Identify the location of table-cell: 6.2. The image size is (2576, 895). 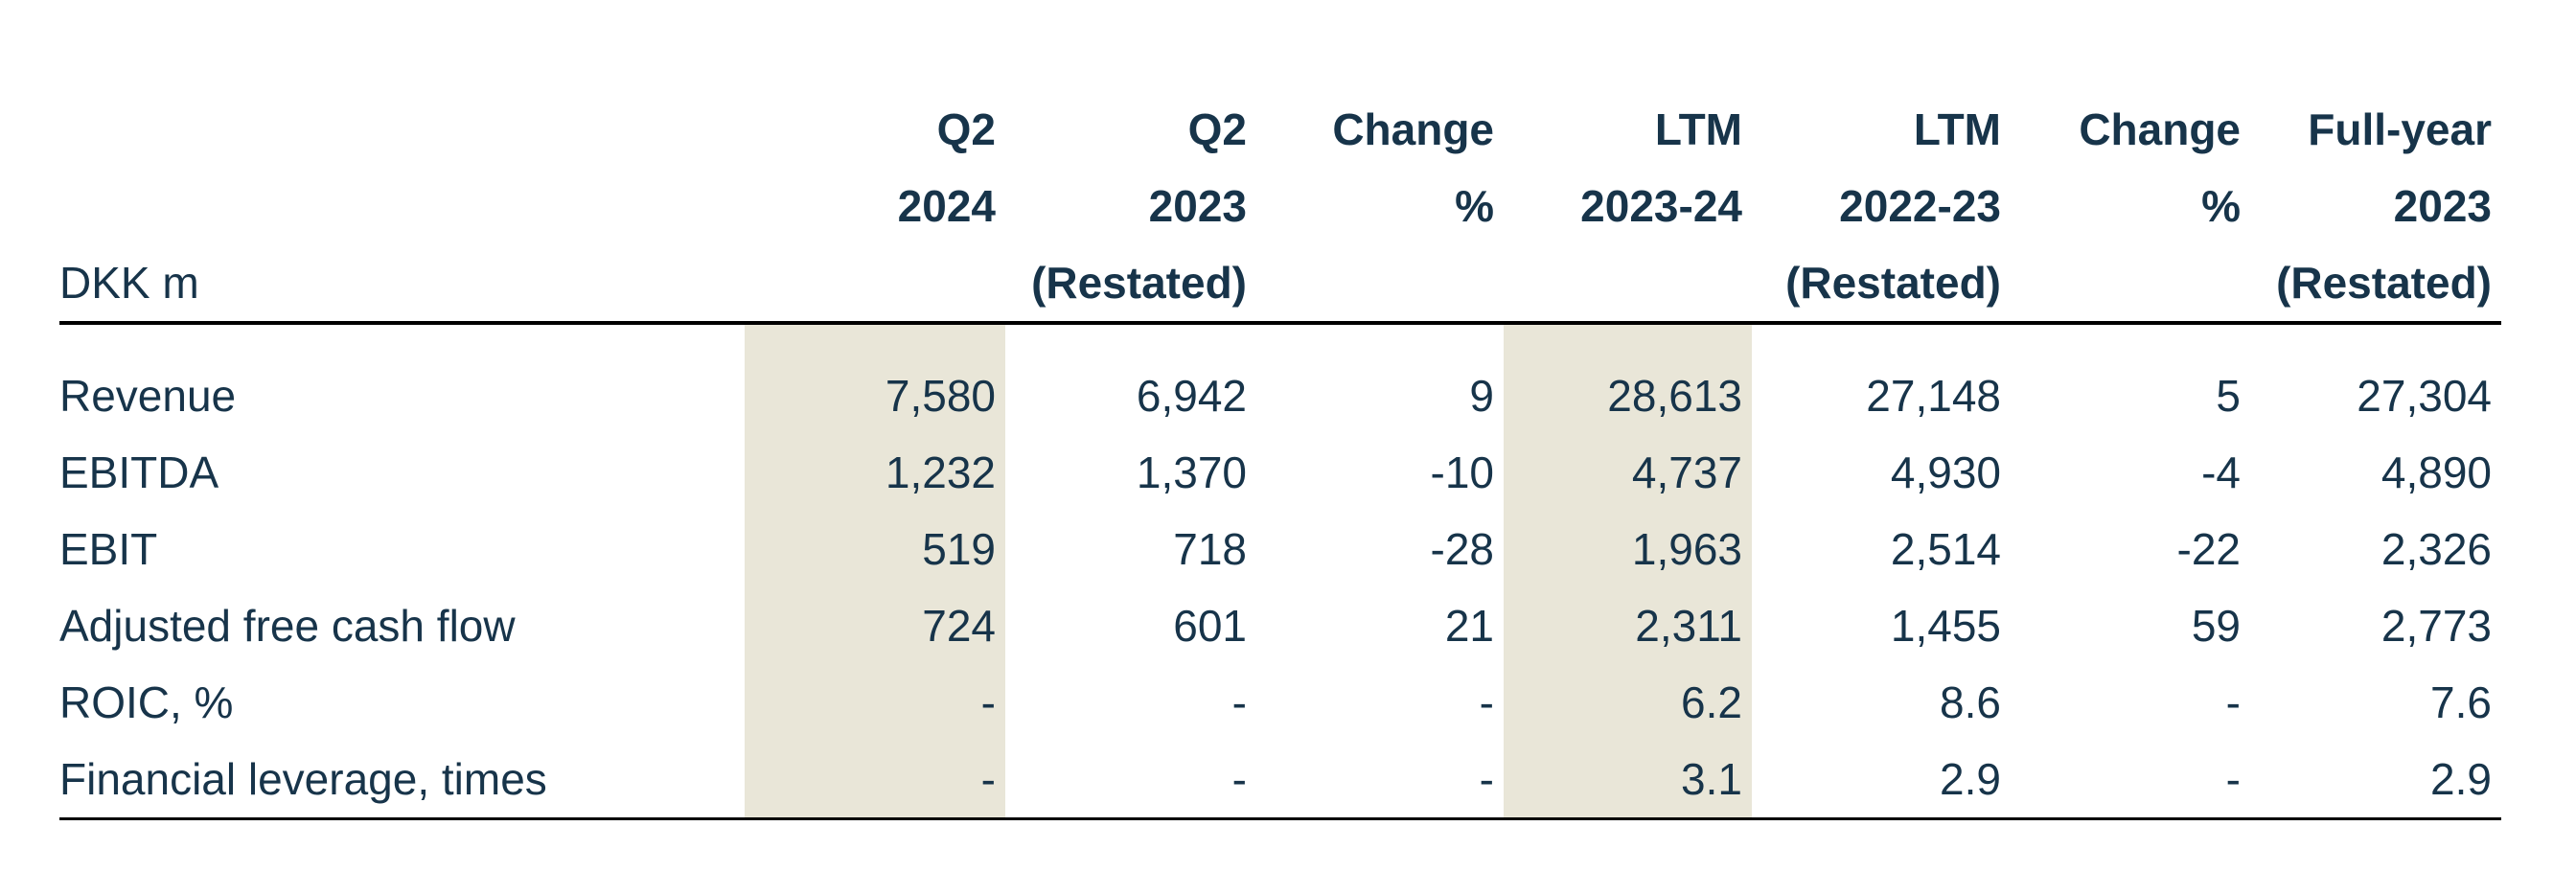
(1628, 702).